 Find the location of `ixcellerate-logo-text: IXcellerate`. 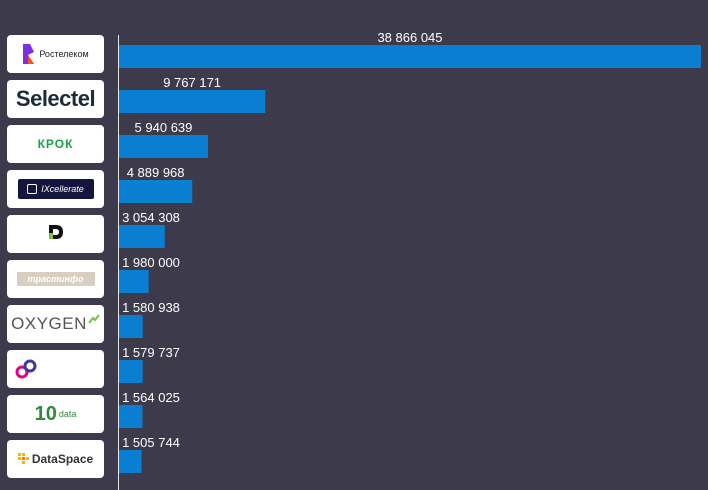

ixcellerate-logo-text: IXcellerate is located at coordinates (62, 189).